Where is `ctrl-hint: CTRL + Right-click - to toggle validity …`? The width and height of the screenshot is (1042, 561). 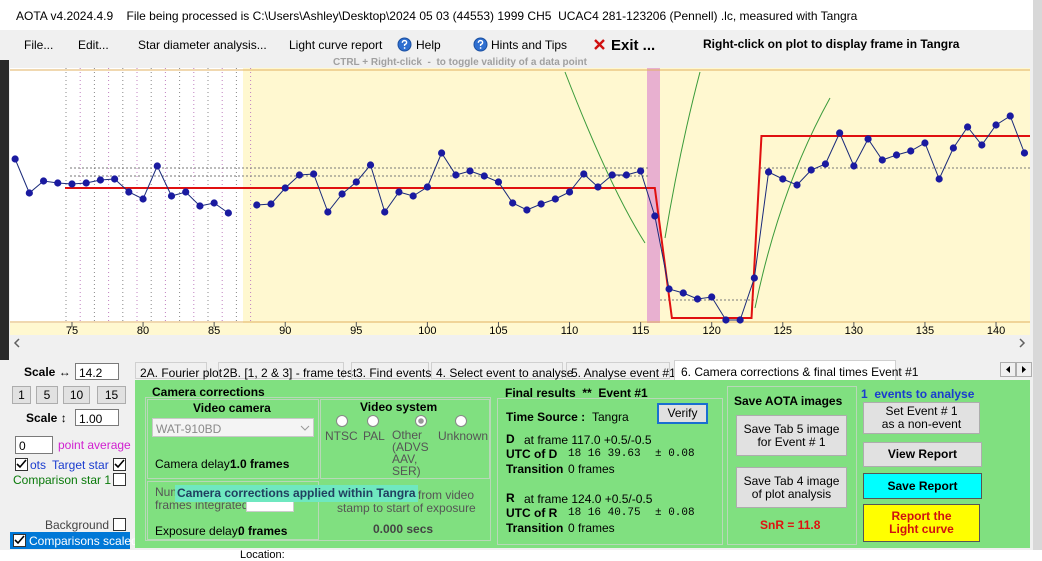
ctrl-hint: CTRL + Right-click - to toggle validity … is located at coordinates (460, 62).